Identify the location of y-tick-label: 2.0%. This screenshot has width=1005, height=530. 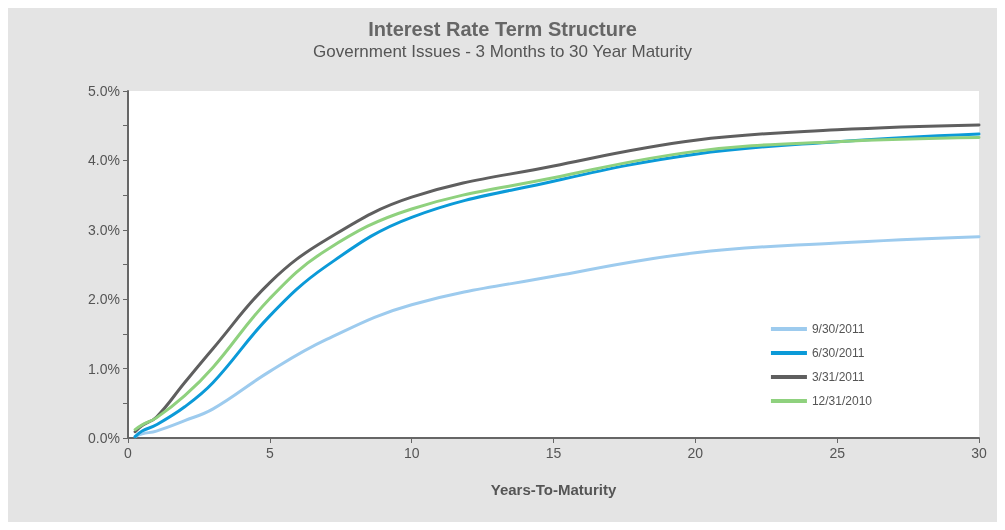
(104, 299).